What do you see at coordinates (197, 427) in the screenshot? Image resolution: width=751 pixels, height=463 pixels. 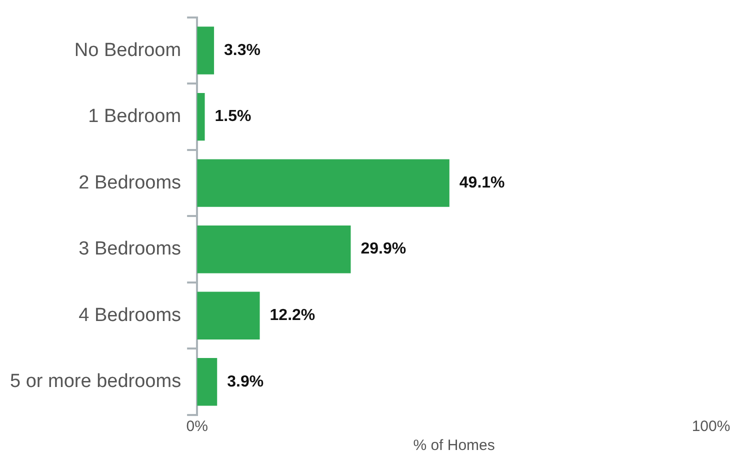 I see `x-tick-label: 0%` at bounding box center [197, 427].